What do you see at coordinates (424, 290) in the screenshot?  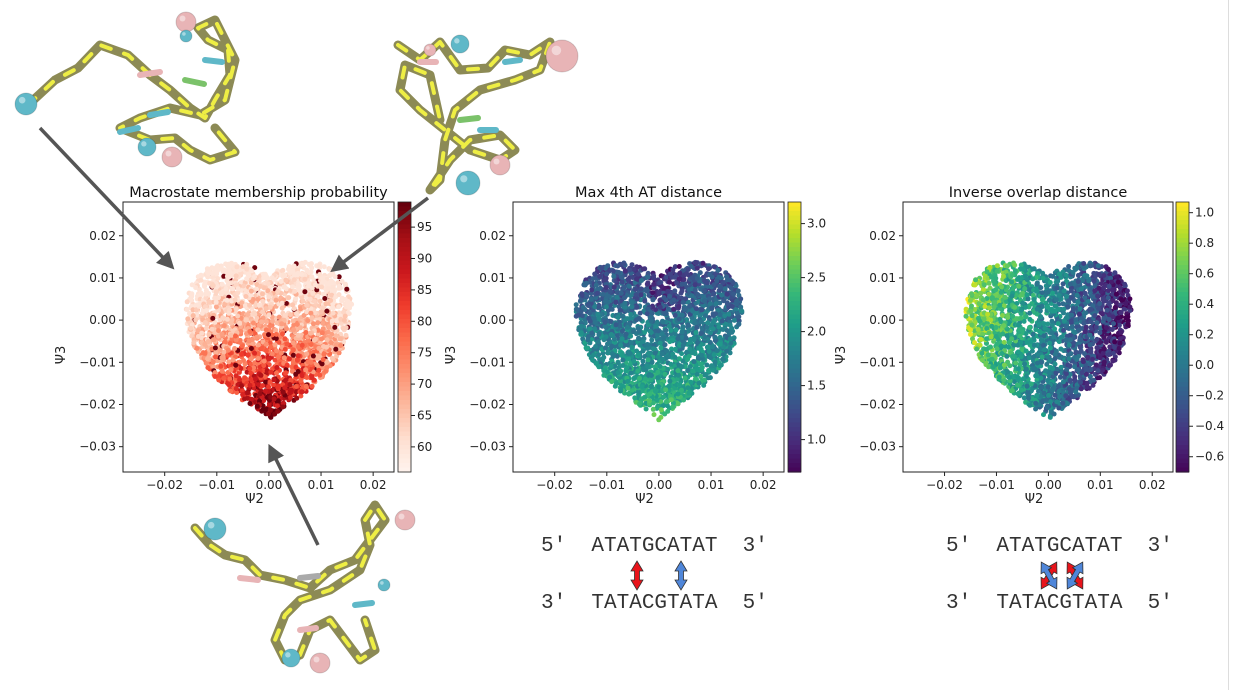 I see `colorbar-tick-label: 85` at bounding box center [424, 290].